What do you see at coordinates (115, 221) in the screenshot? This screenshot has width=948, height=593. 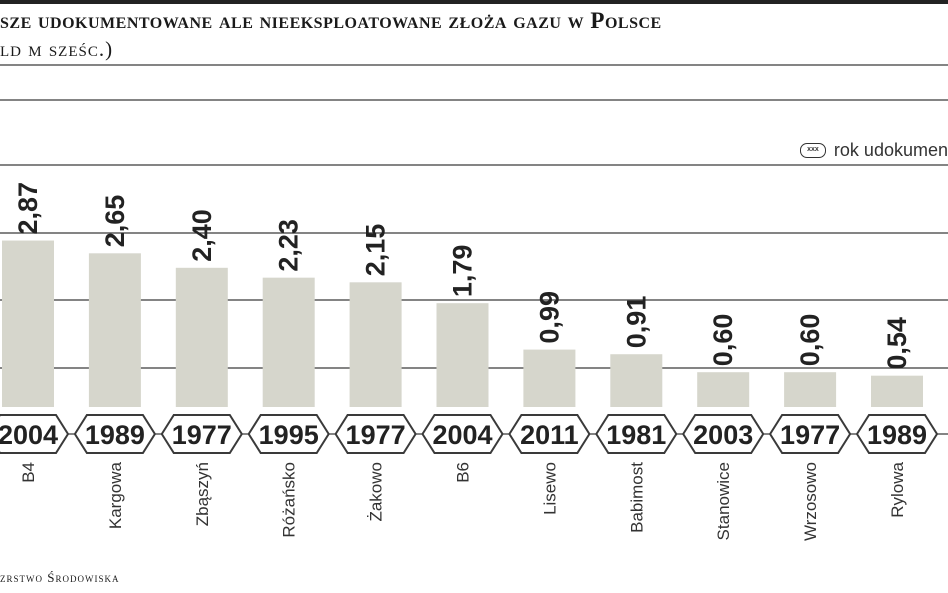 I see `data-label: 2,65` at bounding box center [115, 221].